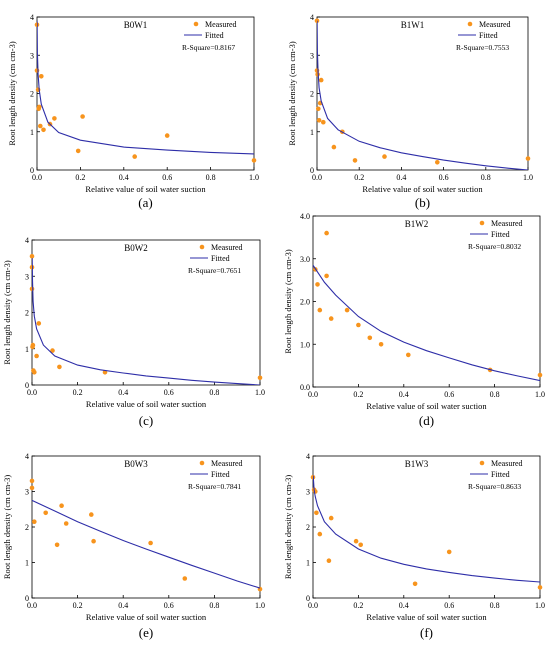 Image resolution: width=550 pixels, height=659 pixels. Describe the element at coordinates (214, 270) in the screenshot. I see `r-square-label: R-Square=0.7651` at that location.